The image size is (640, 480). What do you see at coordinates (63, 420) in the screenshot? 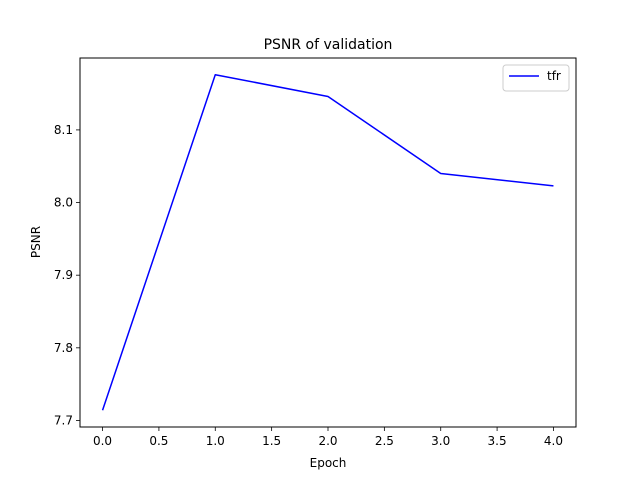
I see `y-tick-label: 7.7` at bounding box center [63, 420].